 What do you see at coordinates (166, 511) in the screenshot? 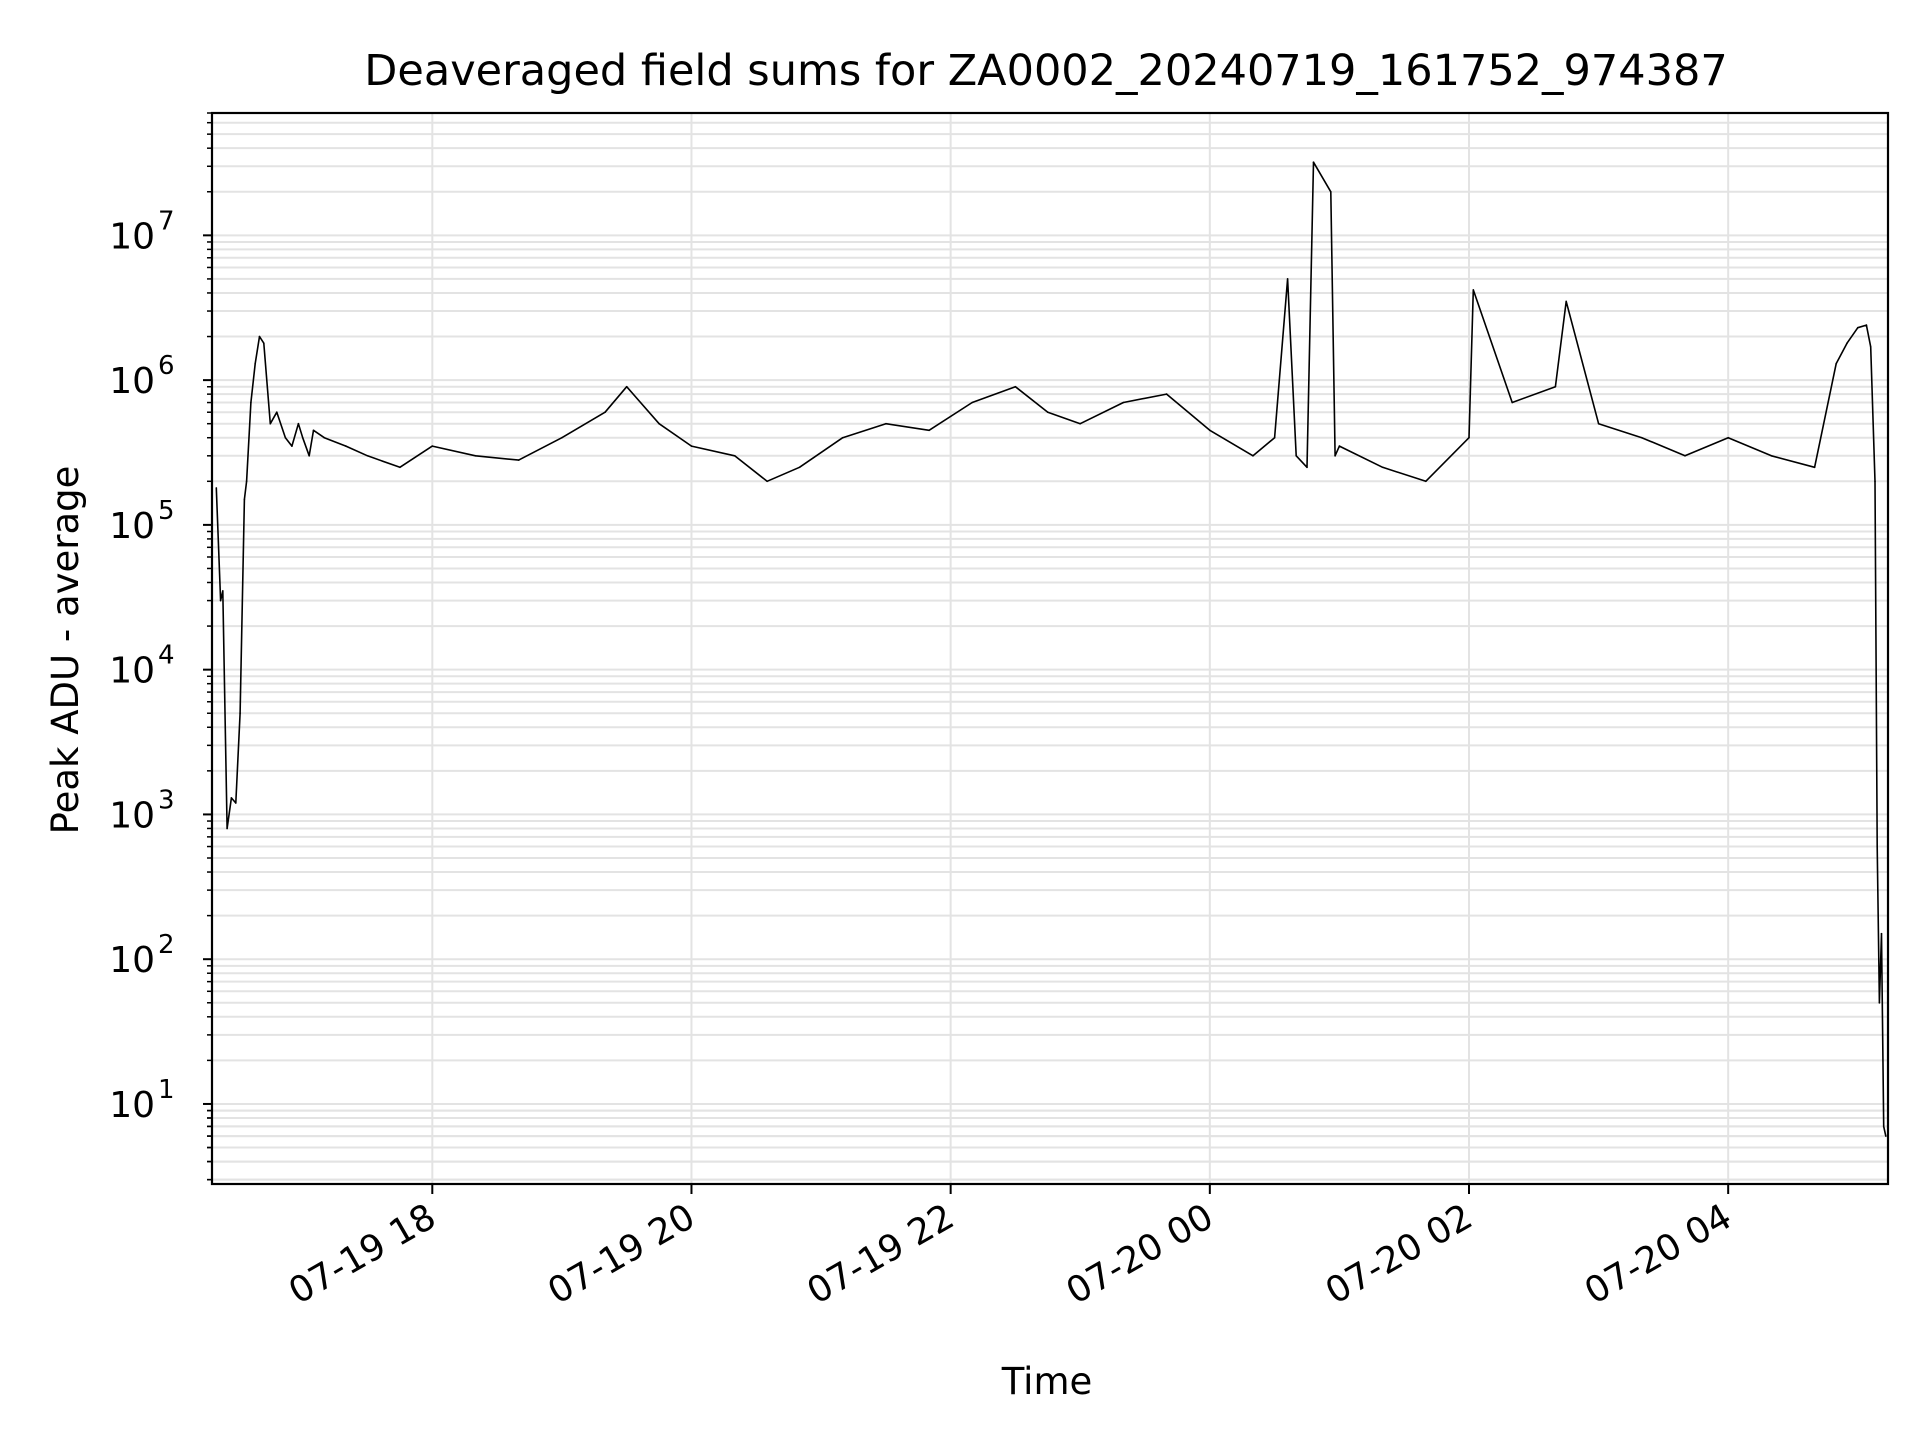
I see `y-tick-exponent: 5` at bounding box center [166, 511].